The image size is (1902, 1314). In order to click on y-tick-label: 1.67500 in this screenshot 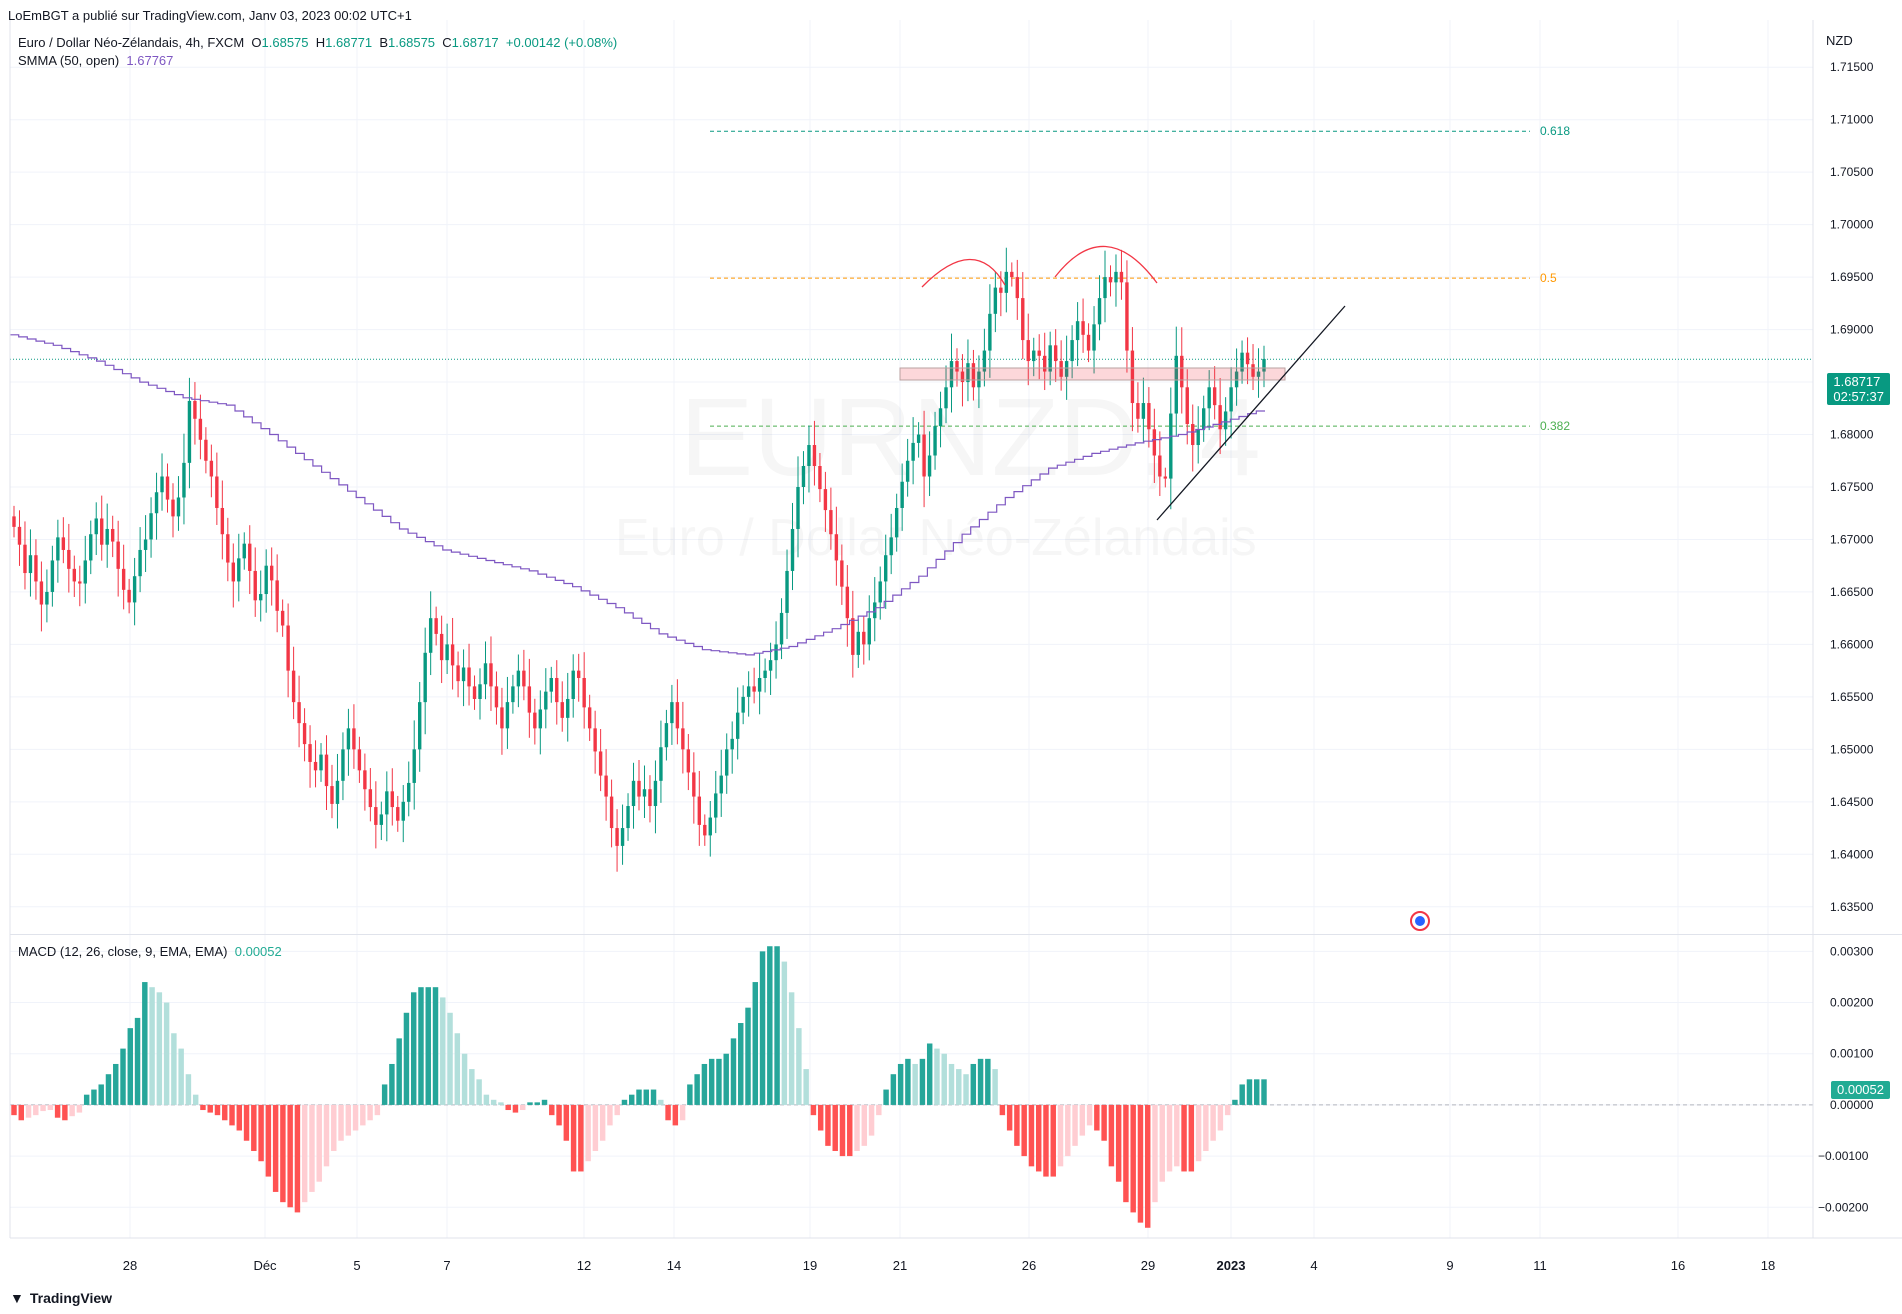, I will do `click(1852, 487)`.